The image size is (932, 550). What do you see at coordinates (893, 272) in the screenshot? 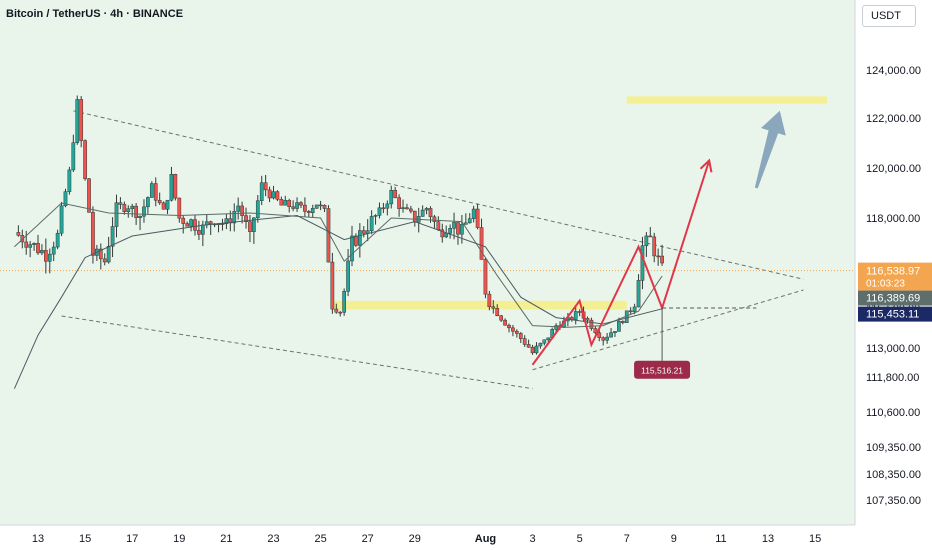
I see `last-price-value: 116,538.97` at bounding box center [893, 272].